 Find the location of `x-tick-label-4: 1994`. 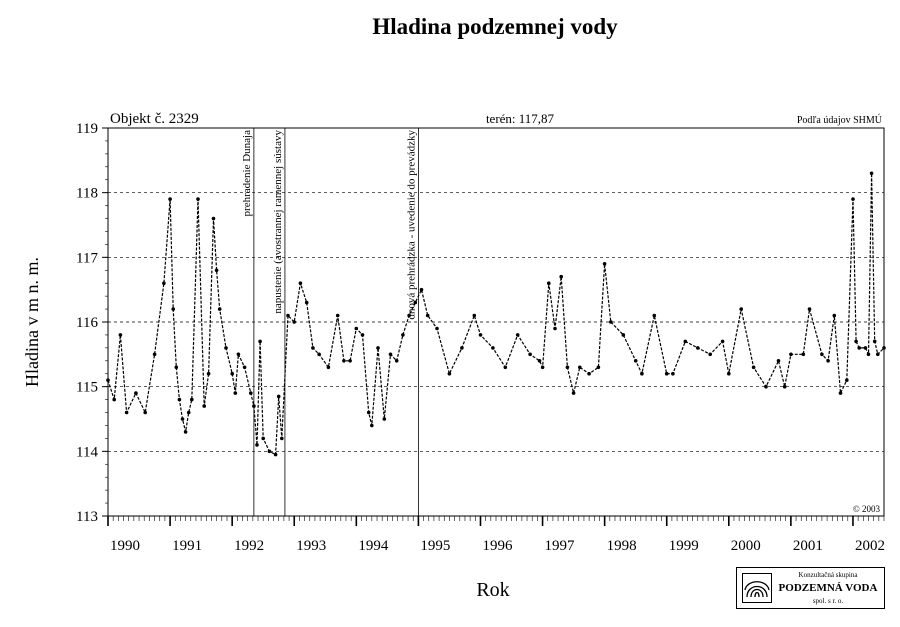

x-tick-label-4: 1994 is located at coordinates (373, 546).